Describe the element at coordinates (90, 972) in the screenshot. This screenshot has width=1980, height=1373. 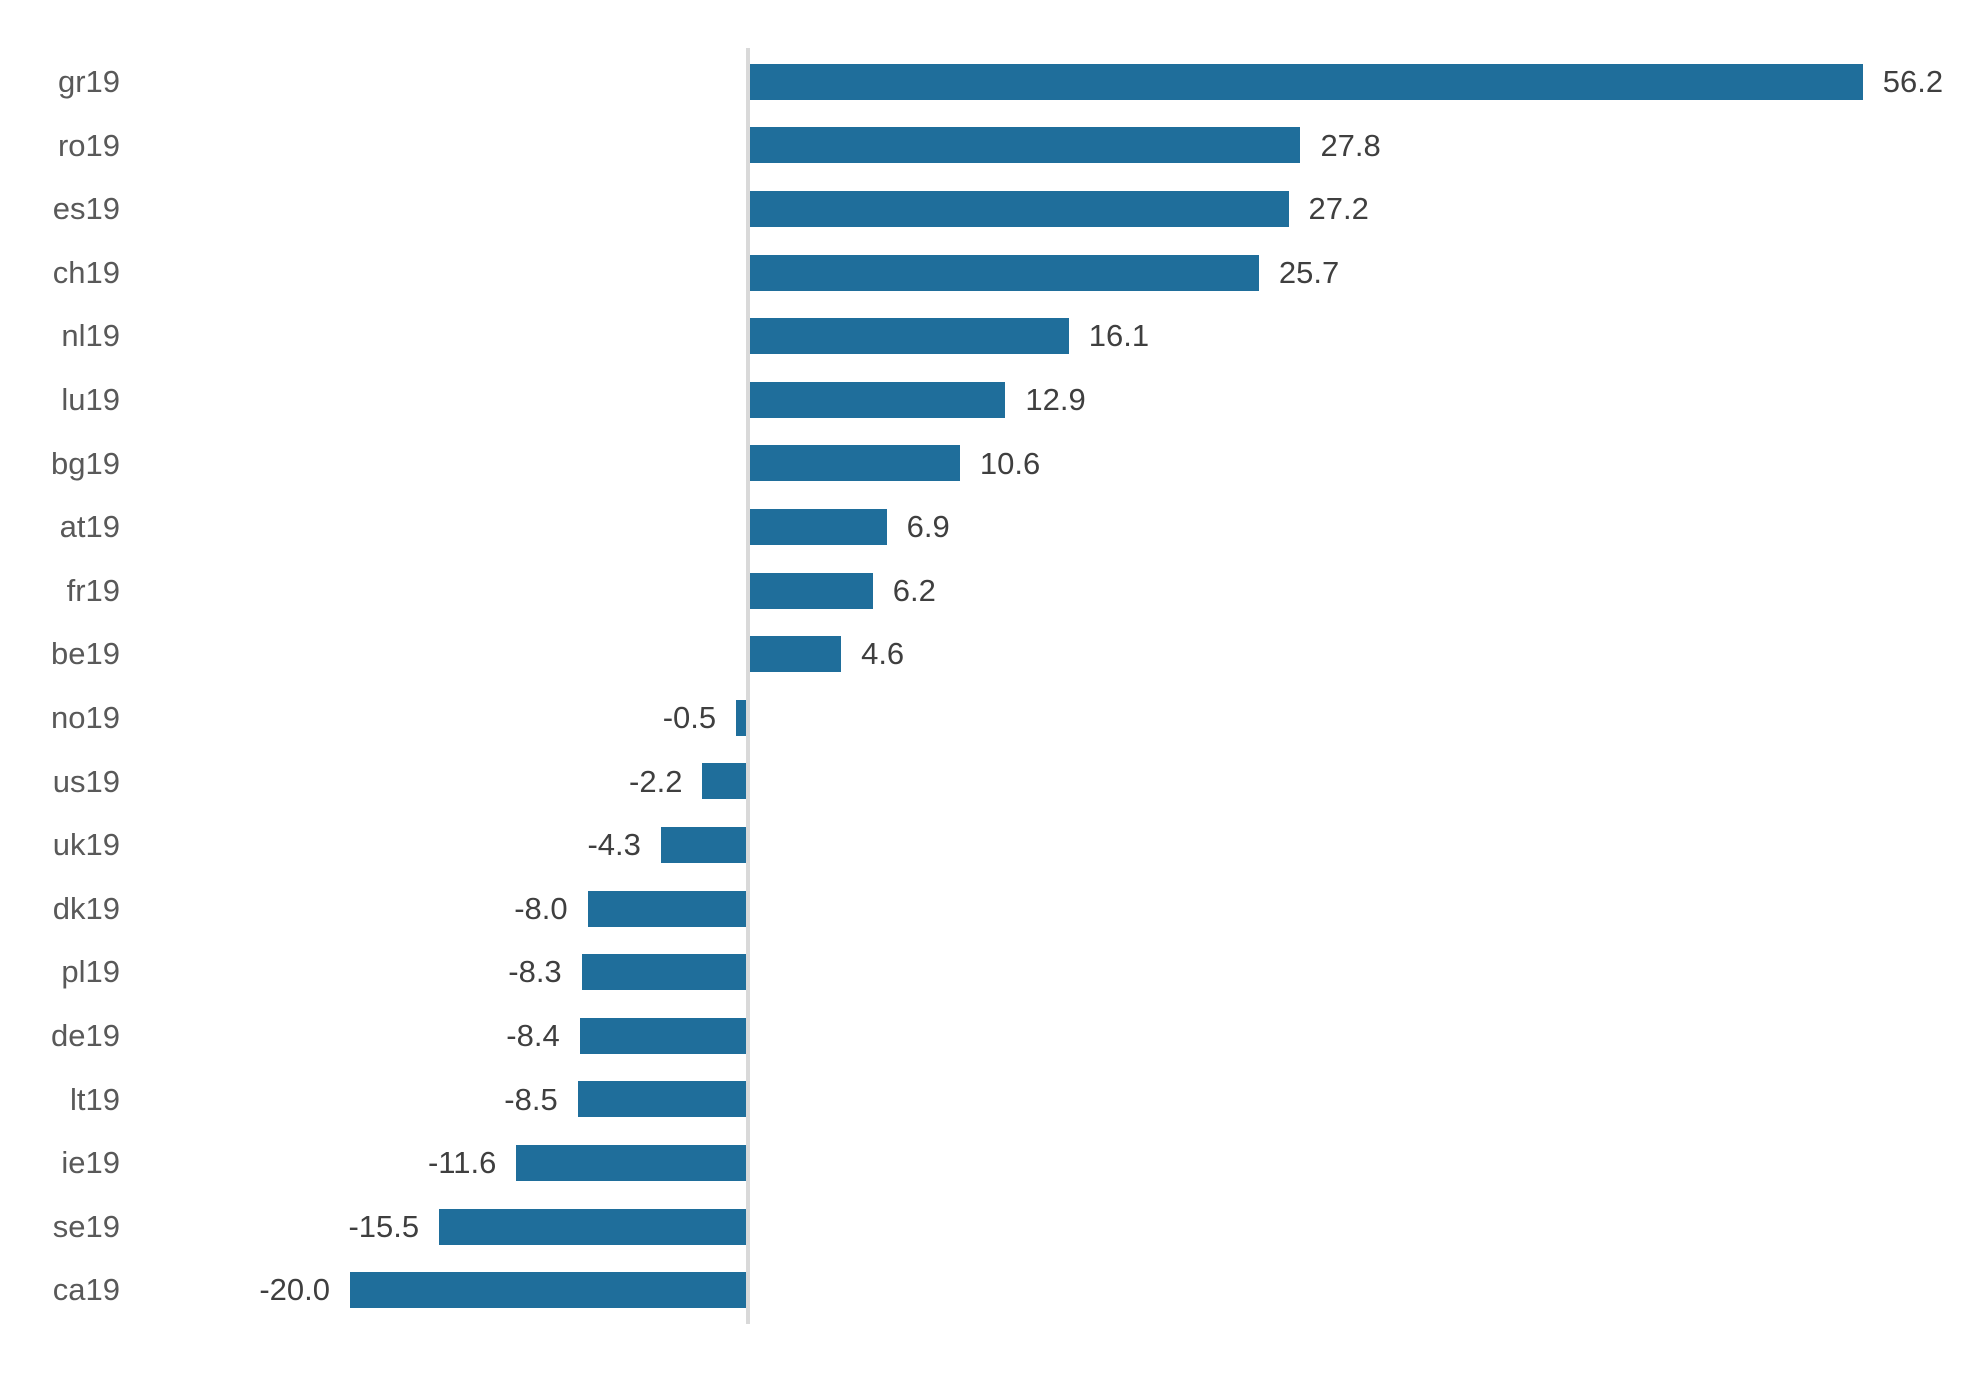
I see `category-label: pl19` at that location.